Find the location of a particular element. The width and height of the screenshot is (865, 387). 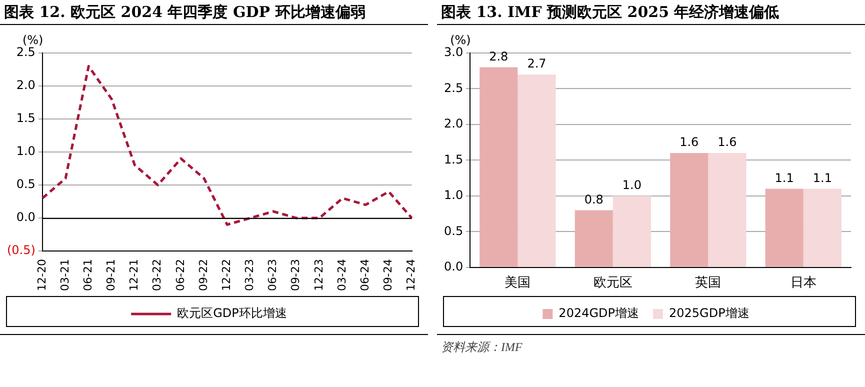

legend-label: 2025GDP增速 is located at coordinates (709, 313).